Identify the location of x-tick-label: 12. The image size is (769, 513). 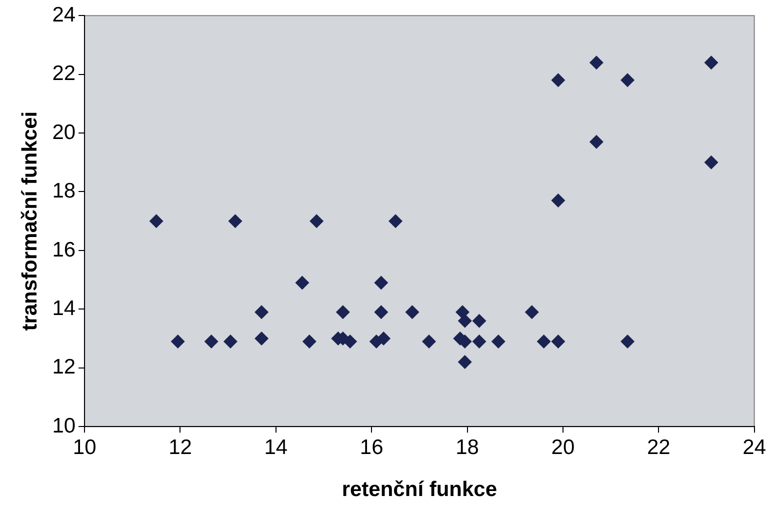
(180, 447).